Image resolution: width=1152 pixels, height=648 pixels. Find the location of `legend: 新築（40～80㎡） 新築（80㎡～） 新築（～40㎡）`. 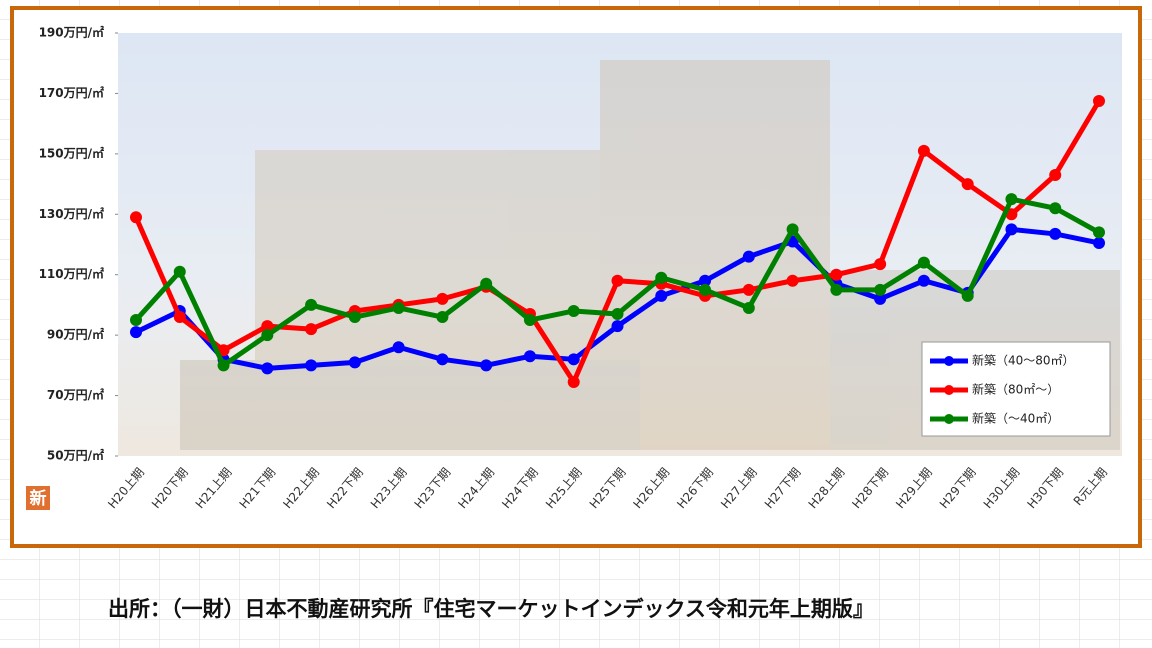

legend: 新築（40～80㎡） 新築（80㎡～） 新築（～40㎡） is located at coordinates (1016, 389).